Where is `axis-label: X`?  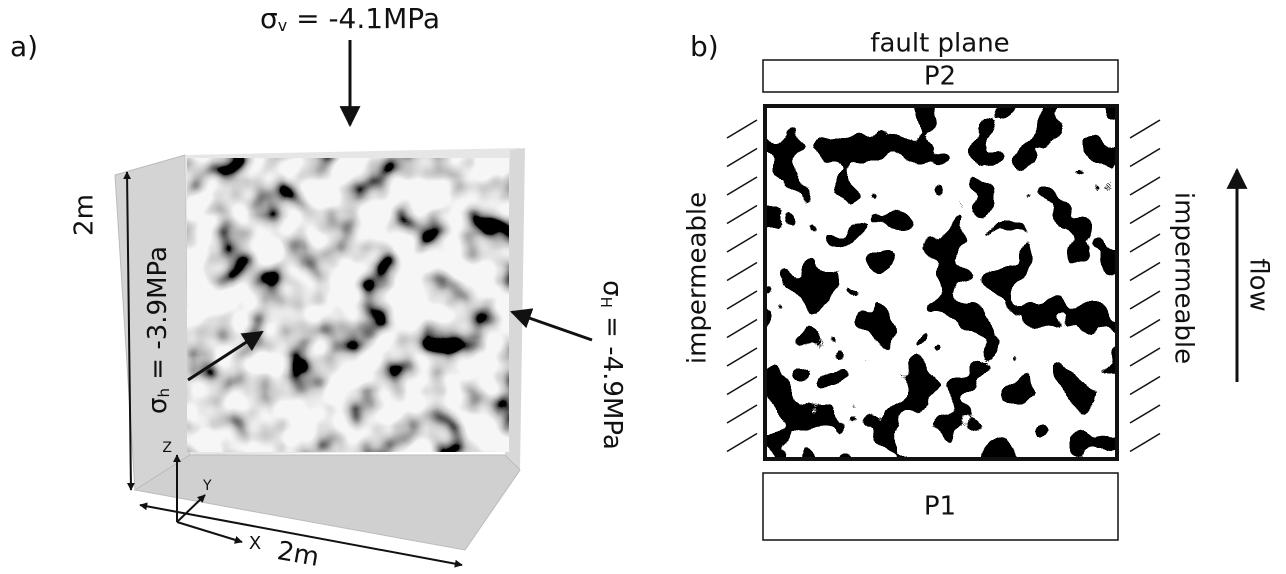 axis-label: X is located at coordinates (255, 543).